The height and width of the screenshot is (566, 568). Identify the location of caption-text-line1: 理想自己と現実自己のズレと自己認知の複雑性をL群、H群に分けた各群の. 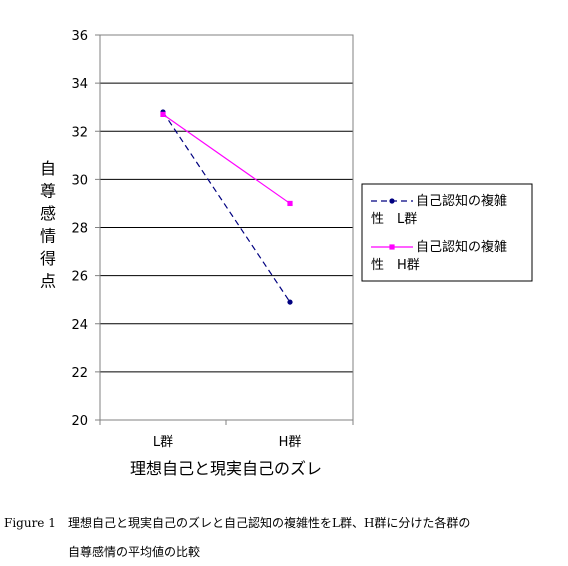
(269, 523).